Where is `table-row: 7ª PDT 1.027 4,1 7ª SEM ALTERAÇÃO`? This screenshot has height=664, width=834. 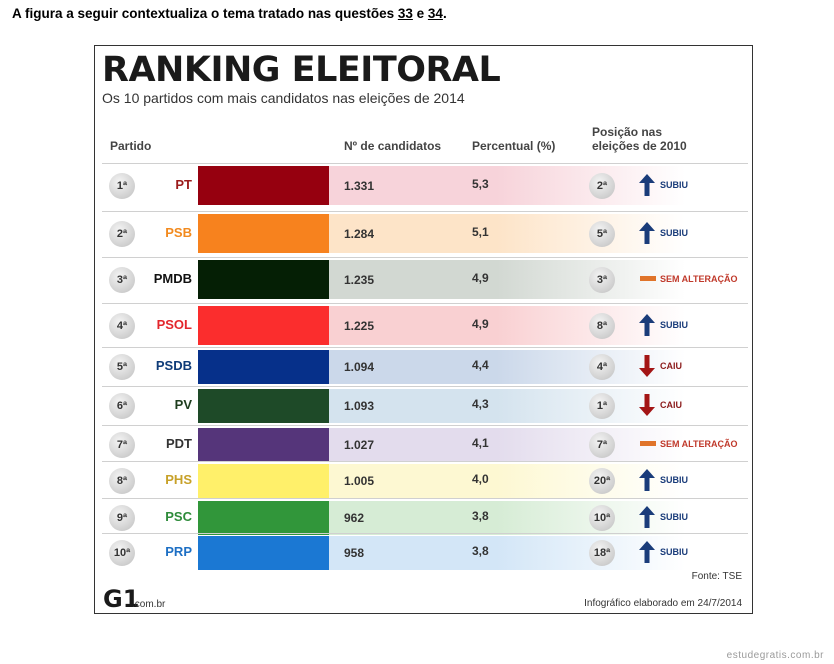 table-row: 7ª PDT 1.027 4,1 7ª SEM ALTERAÇÃO is located at coordinates (425, 444).